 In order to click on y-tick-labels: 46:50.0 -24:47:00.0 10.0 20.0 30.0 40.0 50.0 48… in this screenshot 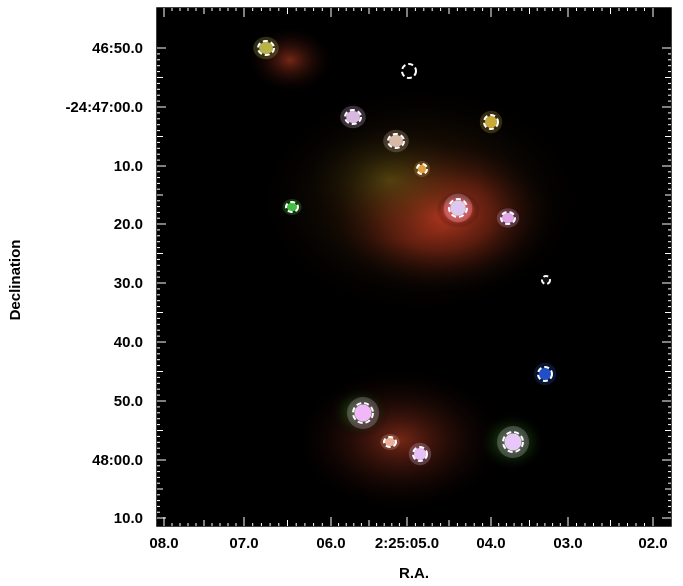, I will do `click(104, 283)`.